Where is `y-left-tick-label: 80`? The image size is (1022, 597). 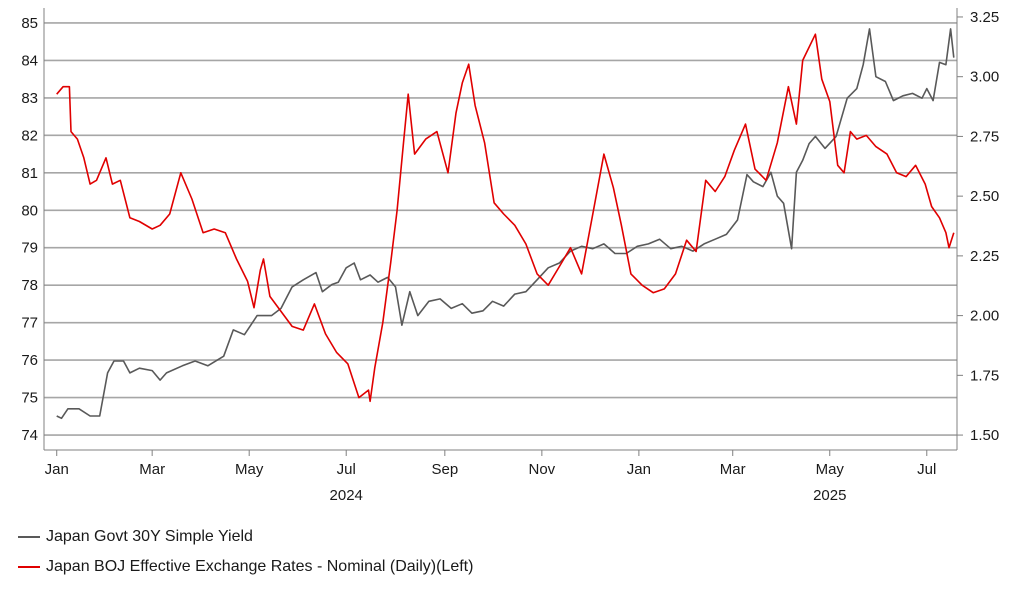 y-left-tick-label: 80 is located at coordinates (29, 210).